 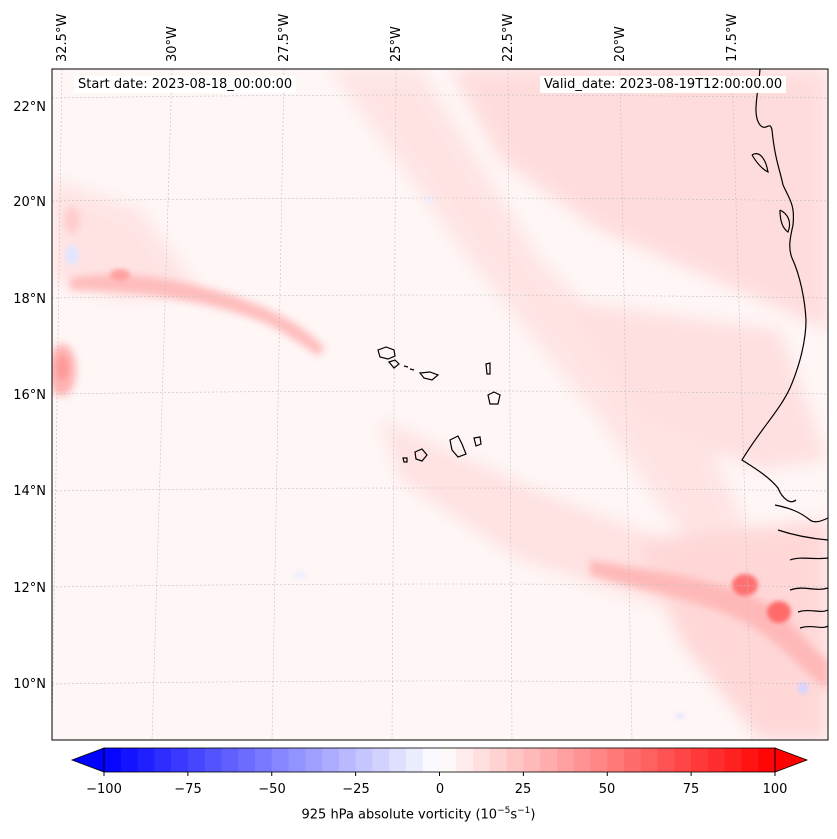 What do you see at coordinates (691, 789) in the screenshot?
I see `colorbar-tick-label: 75` at bounding box center [691, 789].